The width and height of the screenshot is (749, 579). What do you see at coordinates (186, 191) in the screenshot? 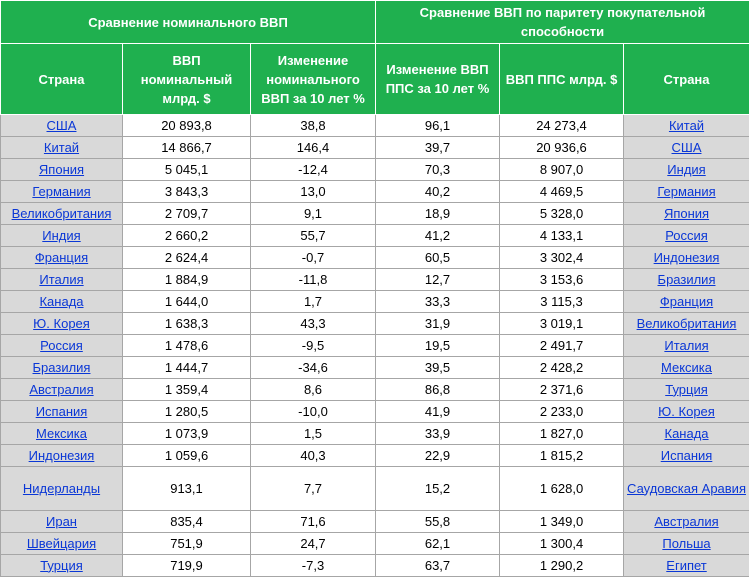
I see `value-cell: 3 843,3` at bounding box center [186, 191].